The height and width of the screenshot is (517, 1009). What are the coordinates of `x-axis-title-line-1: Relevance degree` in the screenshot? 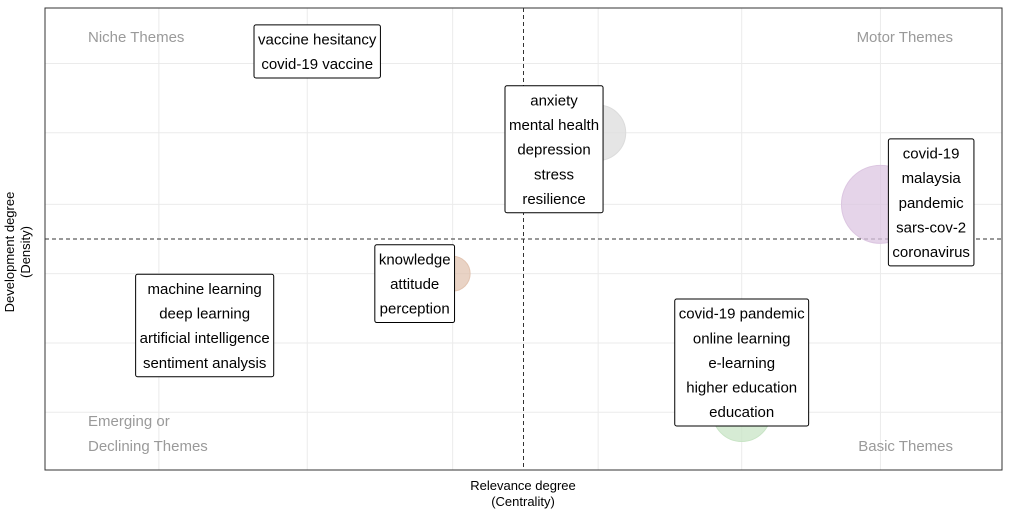 It's located at (523, 485).